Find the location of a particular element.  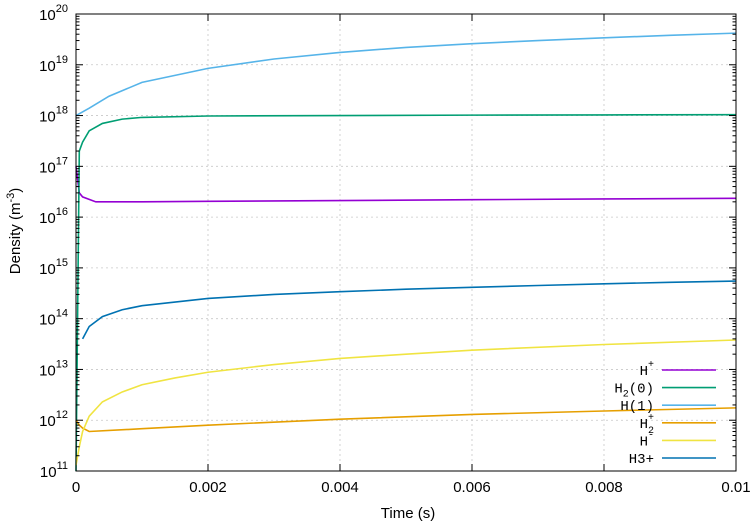

x-tick-label: 0.004 is located at coordinates (340, 487).